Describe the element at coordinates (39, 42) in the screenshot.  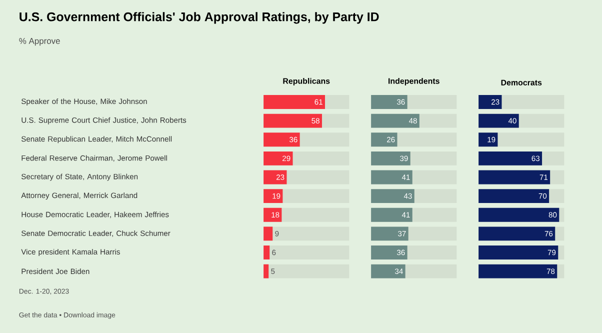
I see `text: % Approve` at that location.